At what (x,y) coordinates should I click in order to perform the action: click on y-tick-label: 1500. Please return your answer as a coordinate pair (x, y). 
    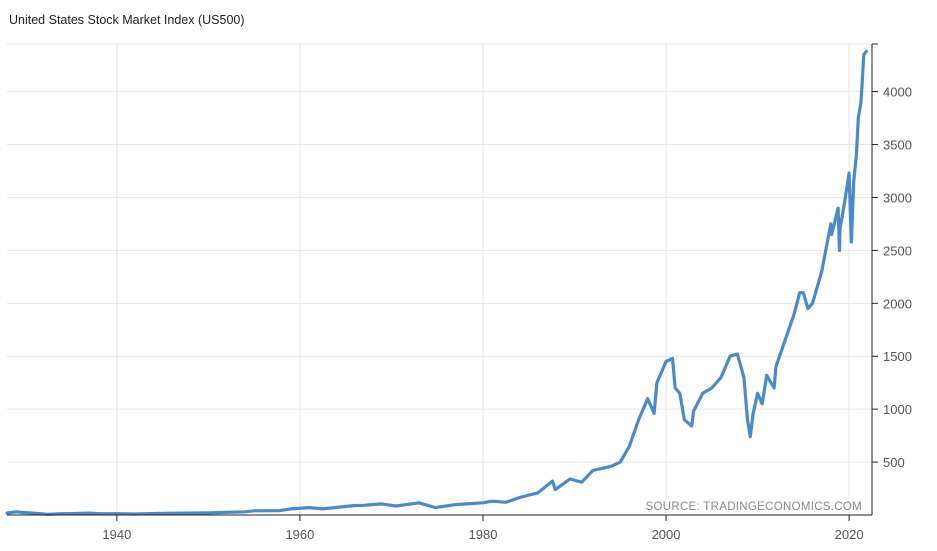
    Looking at the image, I should click on (897, 356).